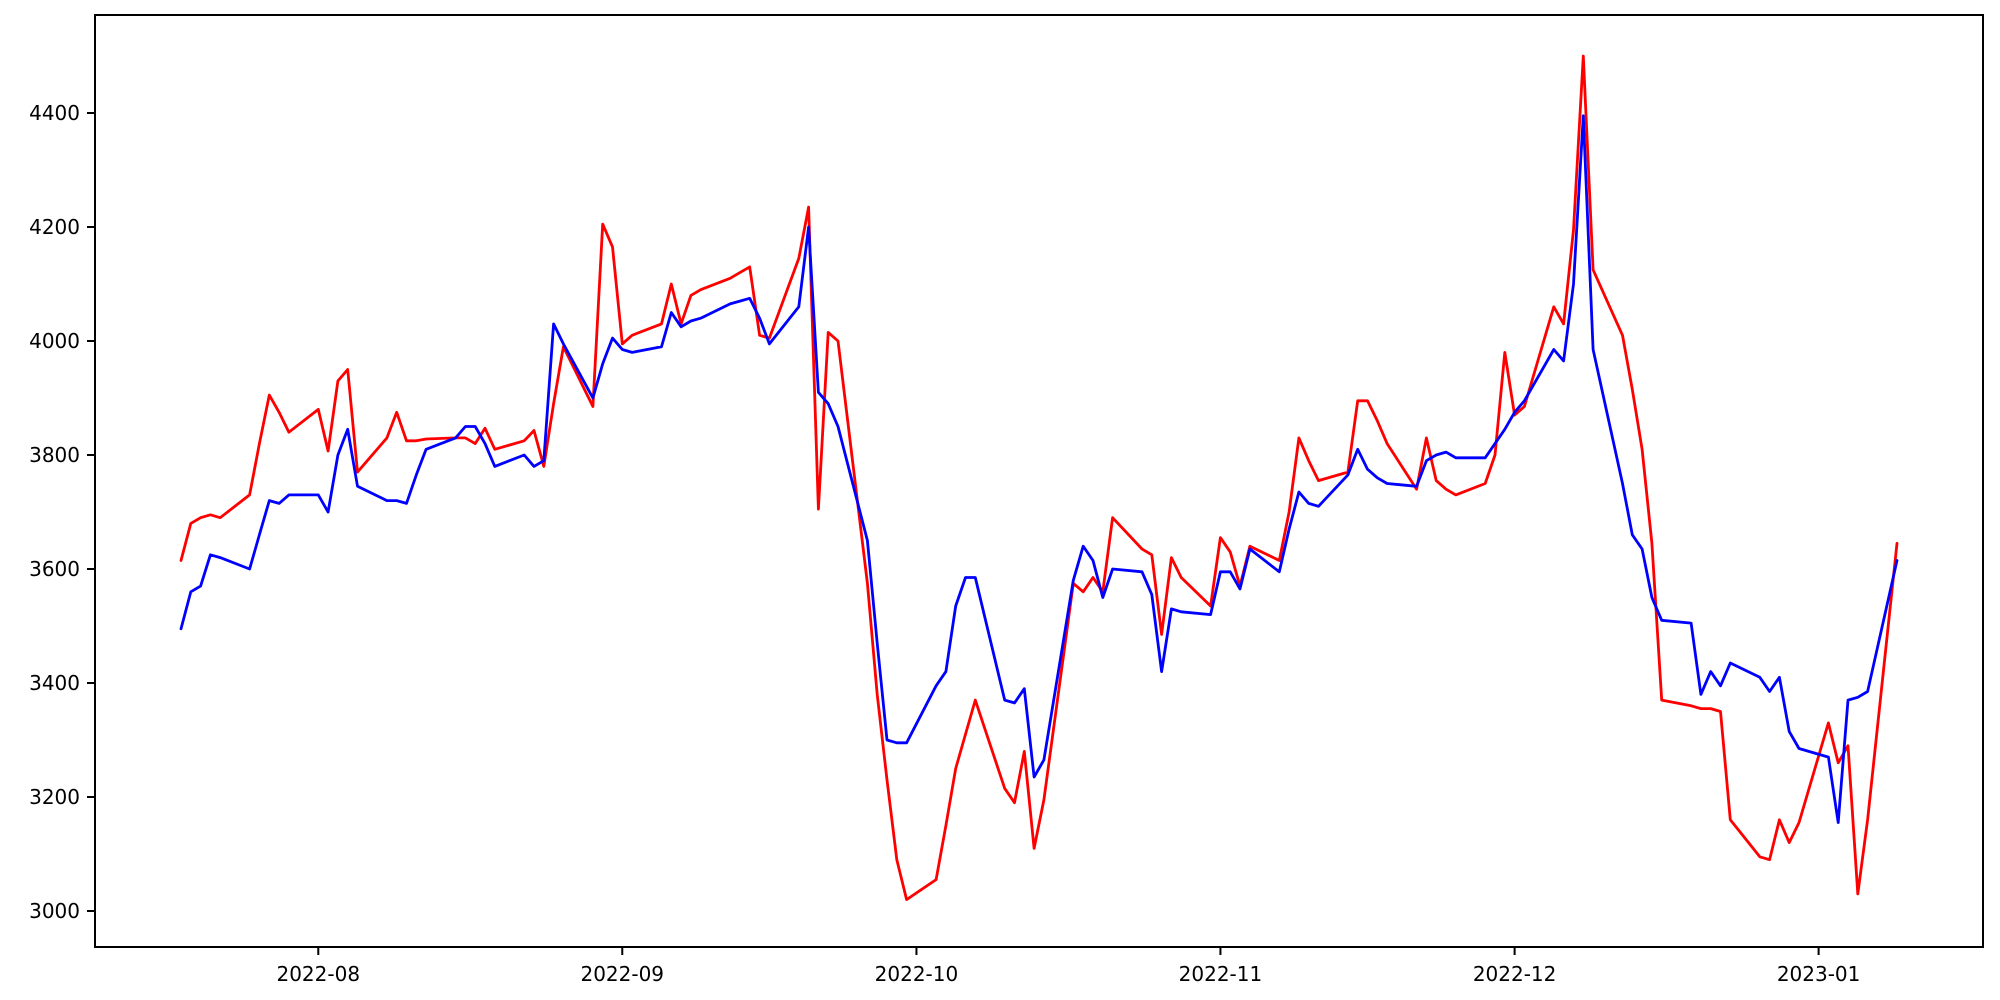 This screenshot has height=1000, width=2000. What do you see at coordinates (318, 974) in the screenshot?
I see `x-tick-label: 2022-08` at bounding box center [318, 974].